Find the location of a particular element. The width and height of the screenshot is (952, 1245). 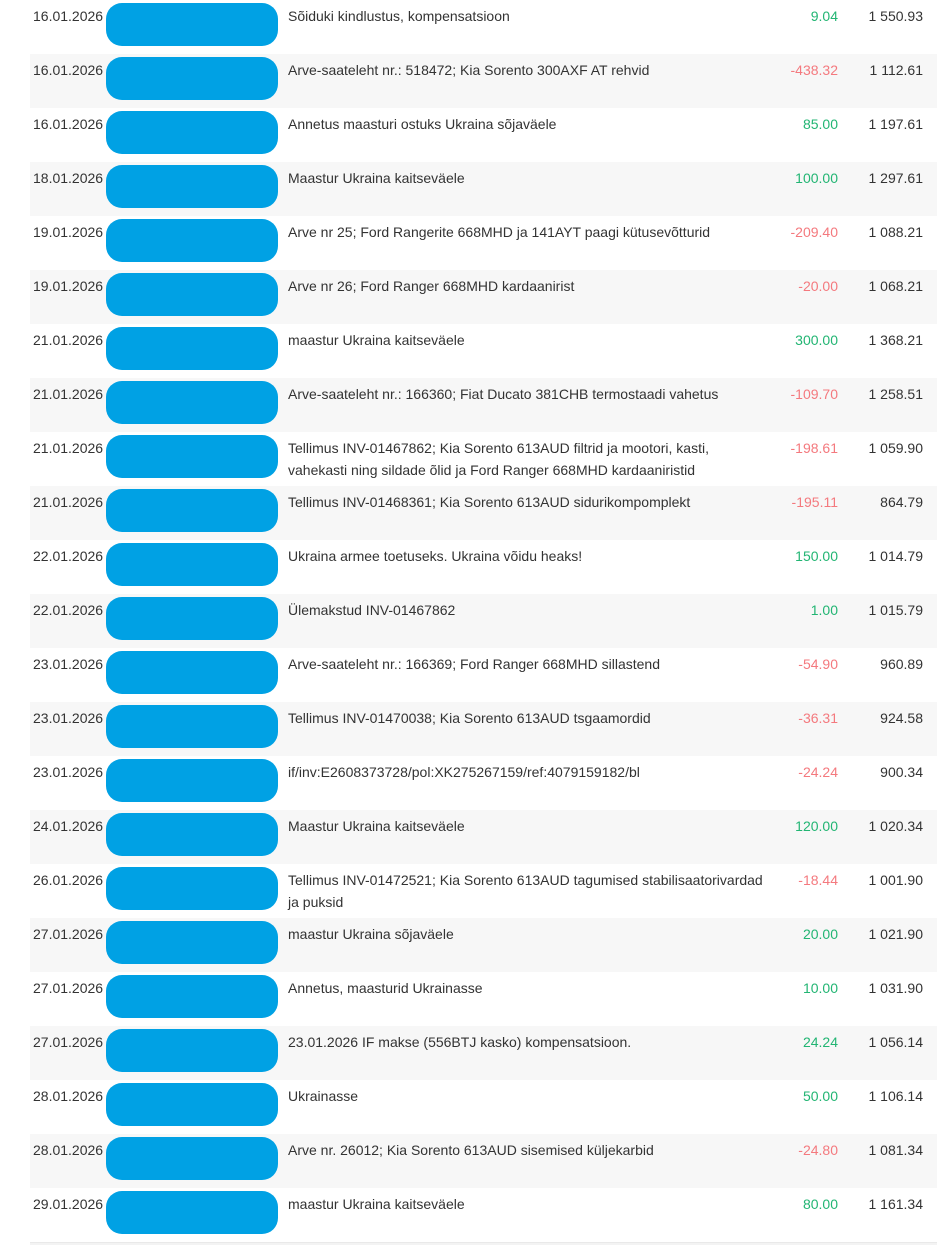

transaction-amount: -198.61 is located at coordinates (814, 448).